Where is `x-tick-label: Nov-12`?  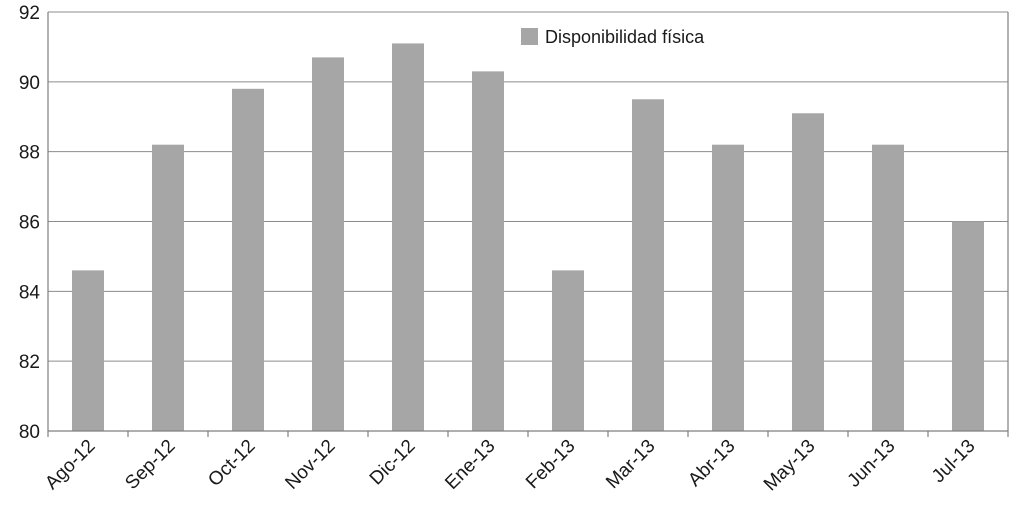 x-tick-label: Nov-12 is located at coordinates (310, 465).